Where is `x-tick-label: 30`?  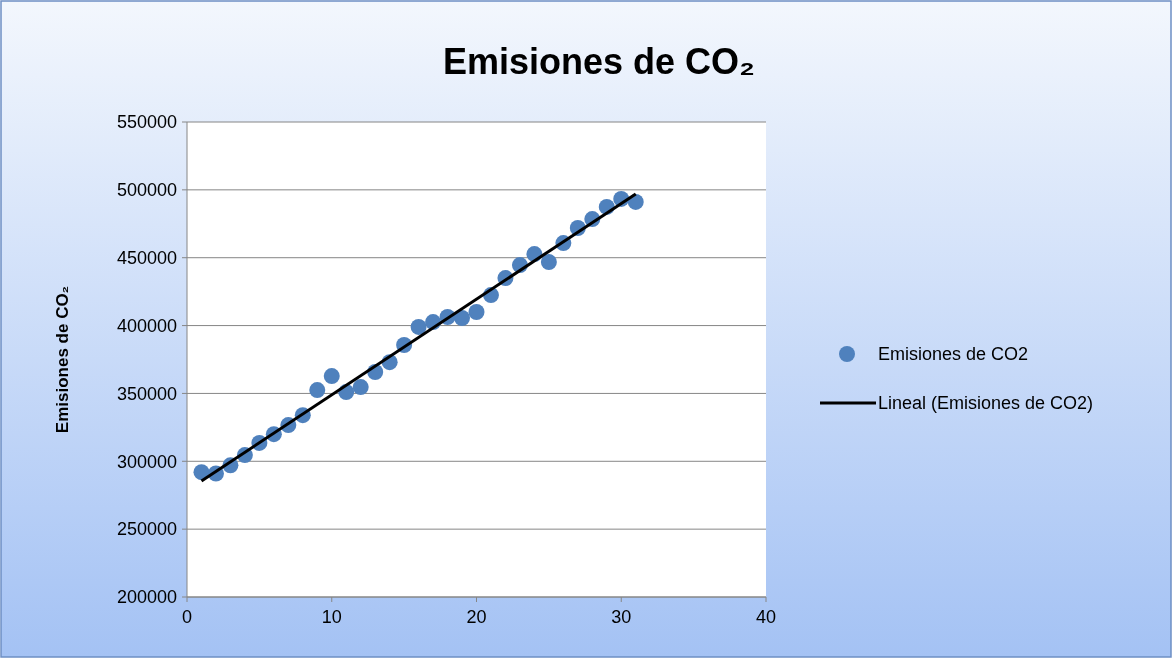
x-tick-label: 30 is located at coordinates (621, 617).